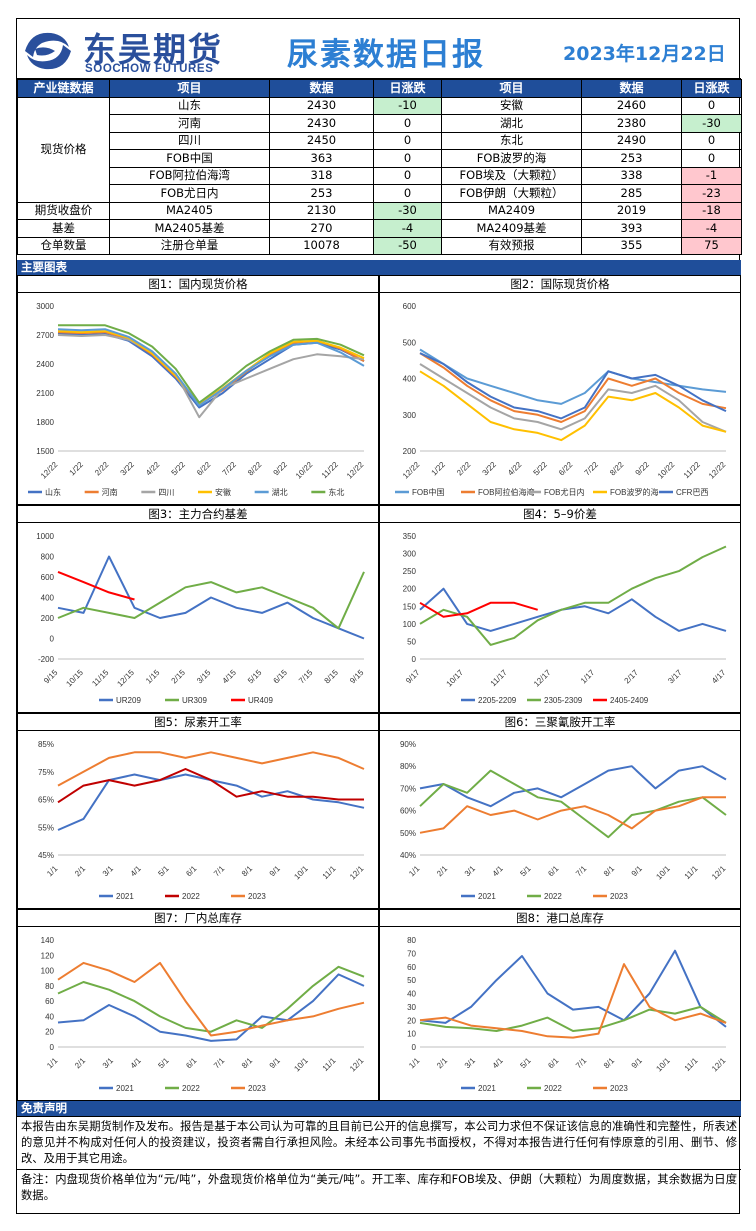  Describe the element at coordinates (407, 210) in the screenshot. I see `item-change: -30` at that location.